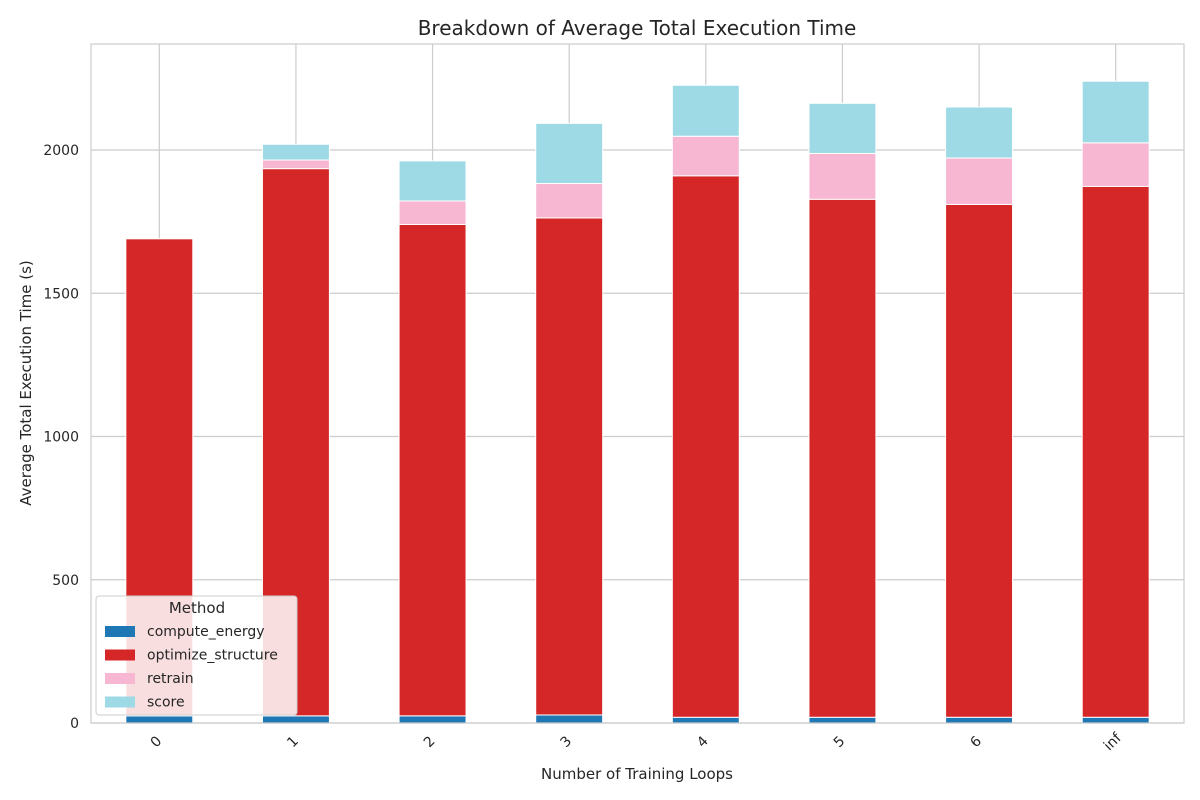  Describe the element at coordinates (637, 774) in the screenshot. I see `x-axis-label: Number of Training Loops` at that location.